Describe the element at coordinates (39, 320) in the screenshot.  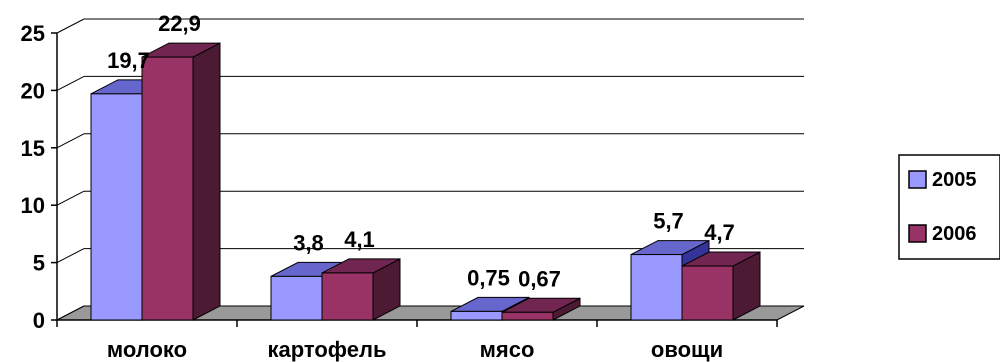
I see `y-tick-label: 0` at that location.